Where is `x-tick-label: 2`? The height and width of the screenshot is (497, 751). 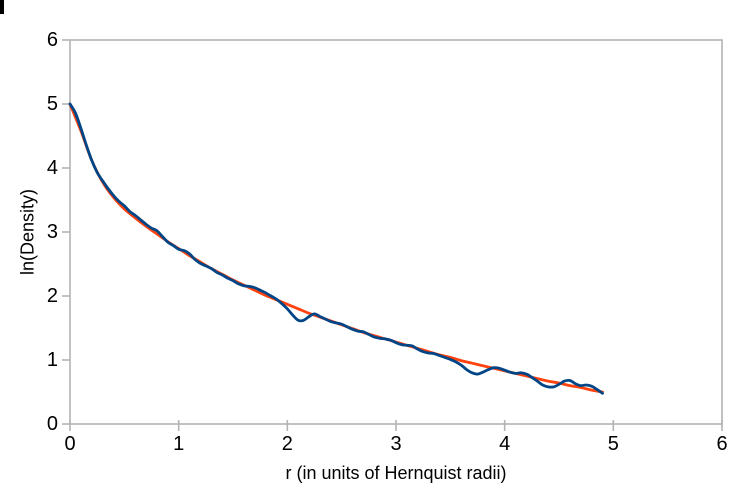 x-tick-label: 2 is located at coordinates (287, 444).